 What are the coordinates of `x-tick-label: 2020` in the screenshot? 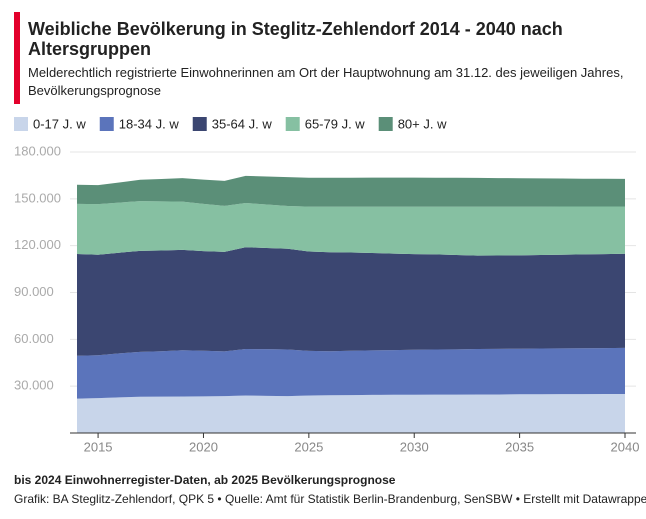 It's located at (203, 446).